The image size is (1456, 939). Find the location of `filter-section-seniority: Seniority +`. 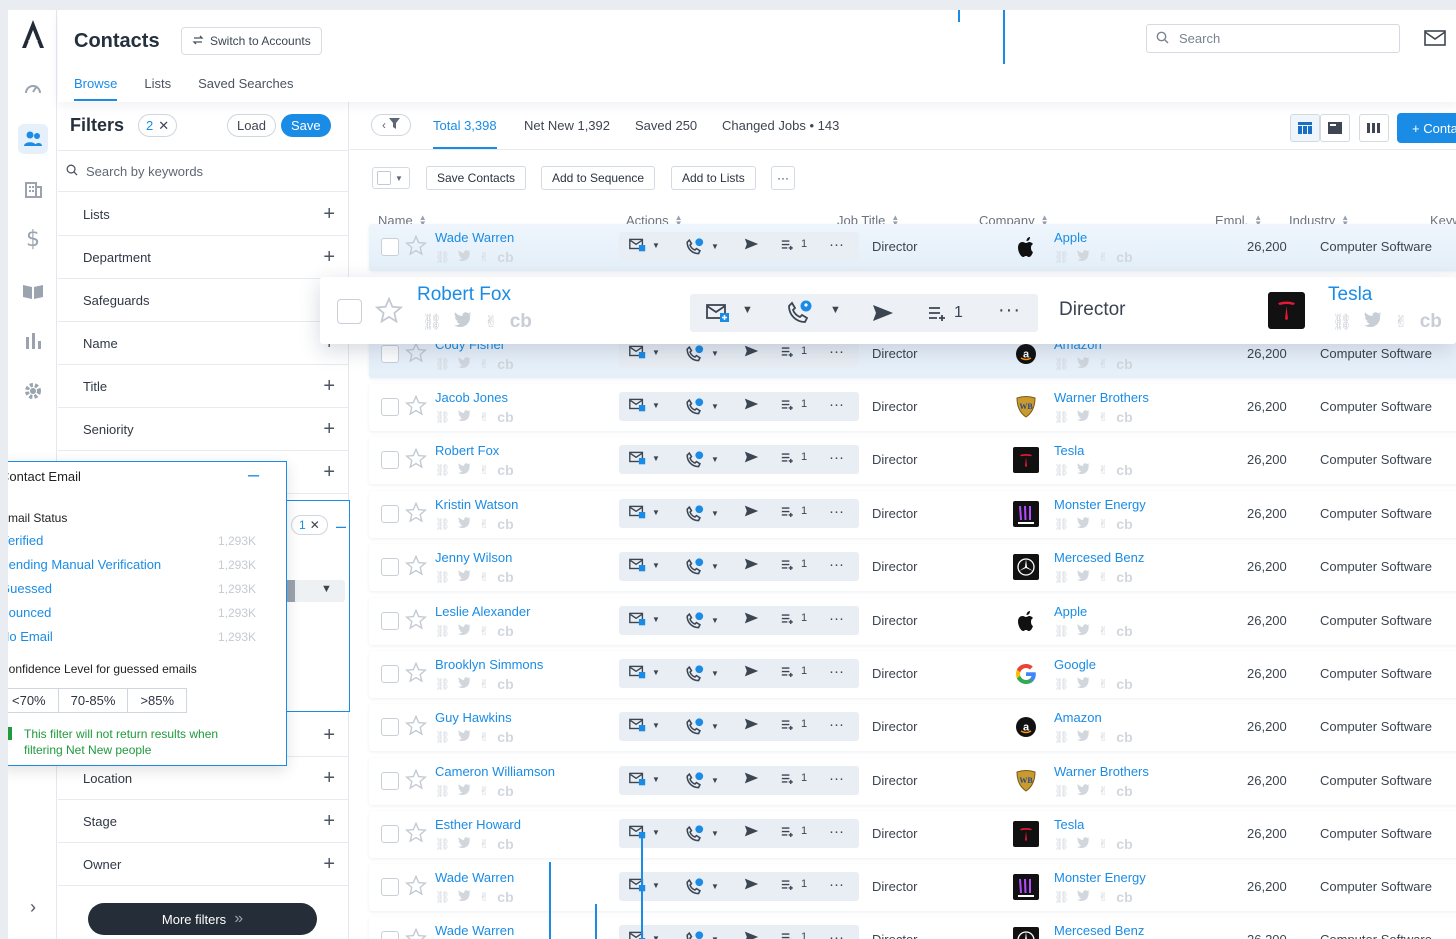

filter-section-seniority: Seniority + is located at coordinates (203, 429).